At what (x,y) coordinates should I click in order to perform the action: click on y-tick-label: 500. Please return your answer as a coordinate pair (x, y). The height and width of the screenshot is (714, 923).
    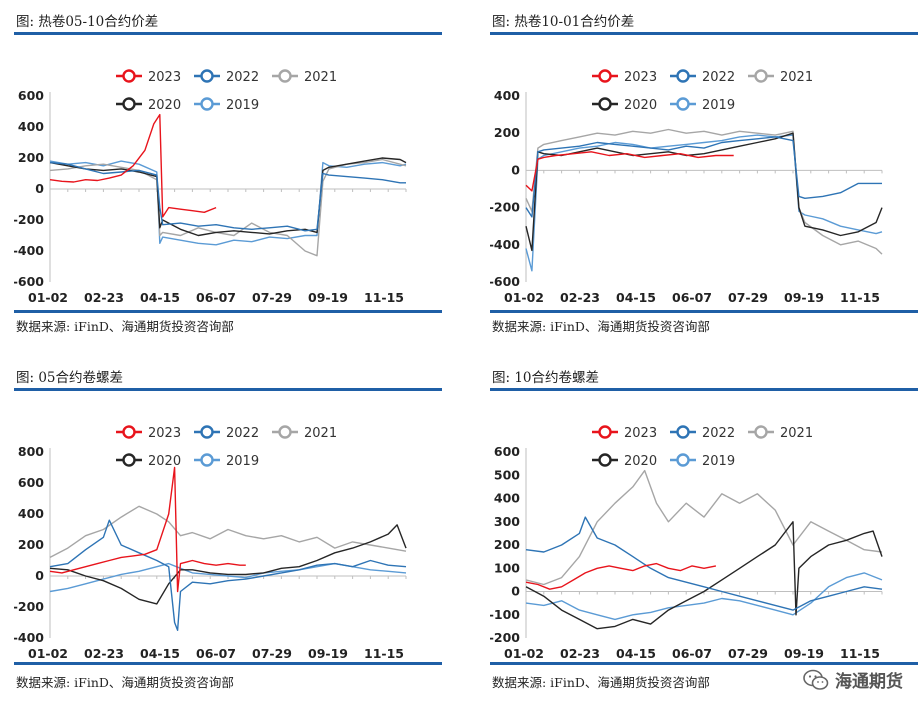
    Looking at the image, I should click on (507, 474).